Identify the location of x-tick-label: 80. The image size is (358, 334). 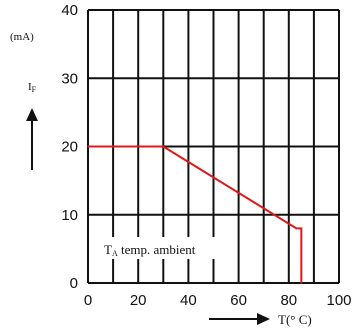
(288, 300).